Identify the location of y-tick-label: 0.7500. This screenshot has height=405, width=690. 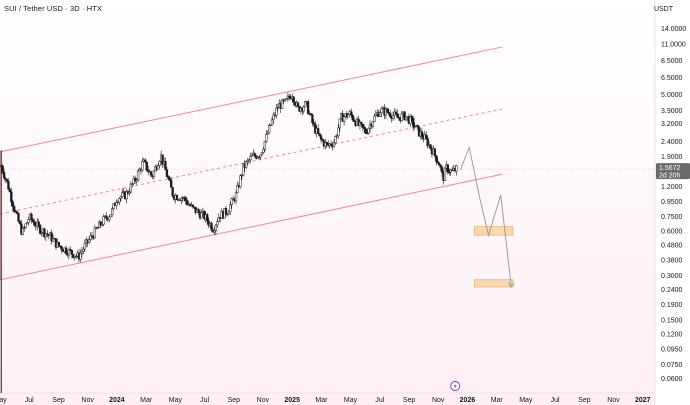
(672, 217).